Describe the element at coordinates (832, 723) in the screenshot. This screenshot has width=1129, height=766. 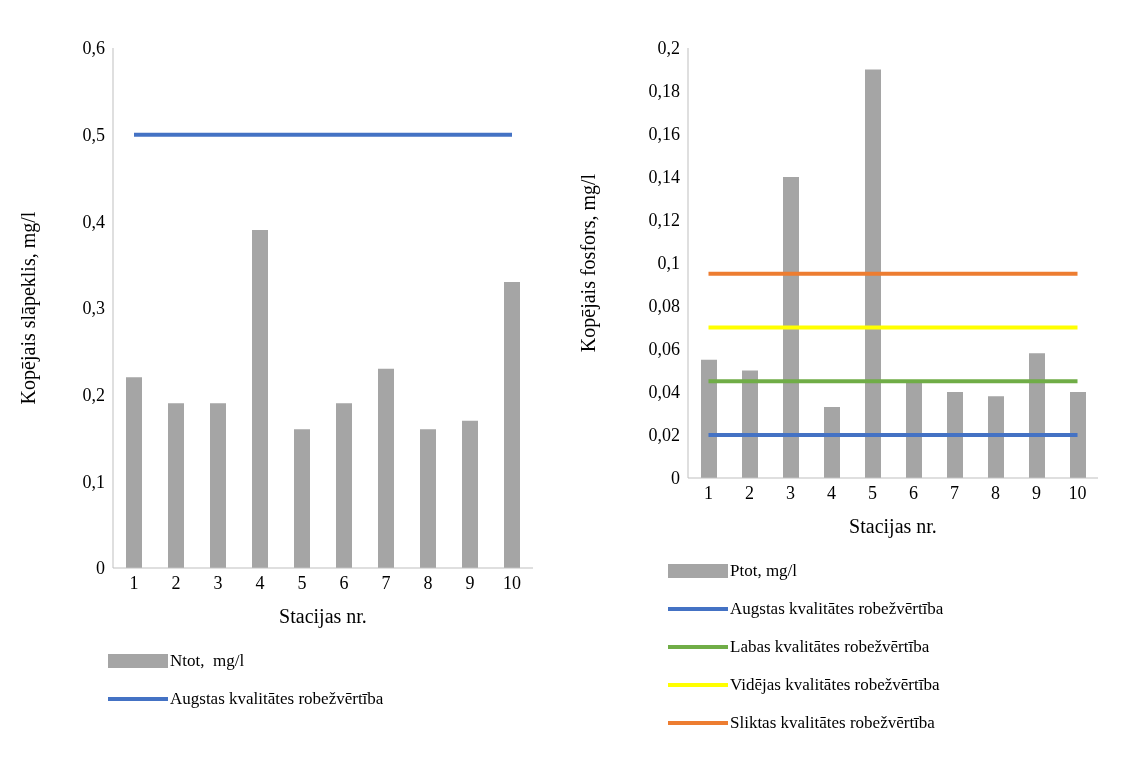
I see `legend-label: Sliktas kvalitātes robežvērtība` at that location.